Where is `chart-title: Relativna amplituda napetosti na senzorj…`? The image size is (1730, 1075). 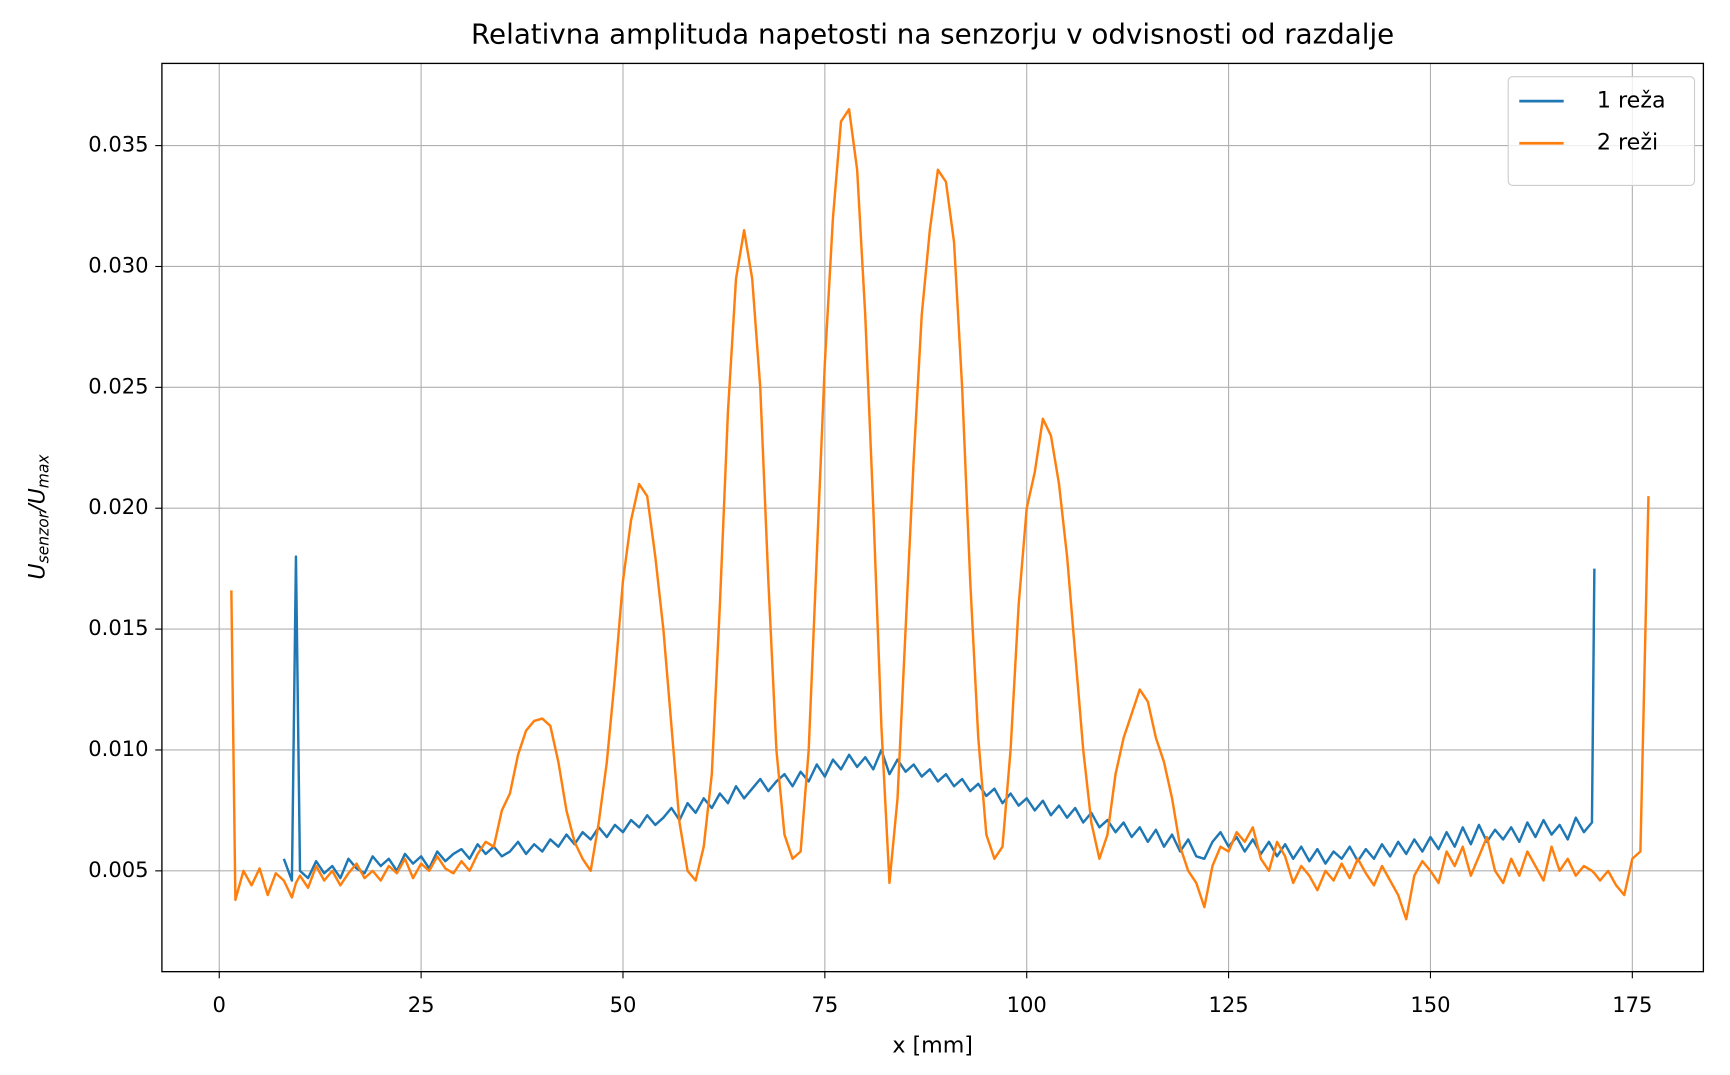
chart-title: Relativna amplituda napetosti na senzorj… is located at coordinates (932, 34).